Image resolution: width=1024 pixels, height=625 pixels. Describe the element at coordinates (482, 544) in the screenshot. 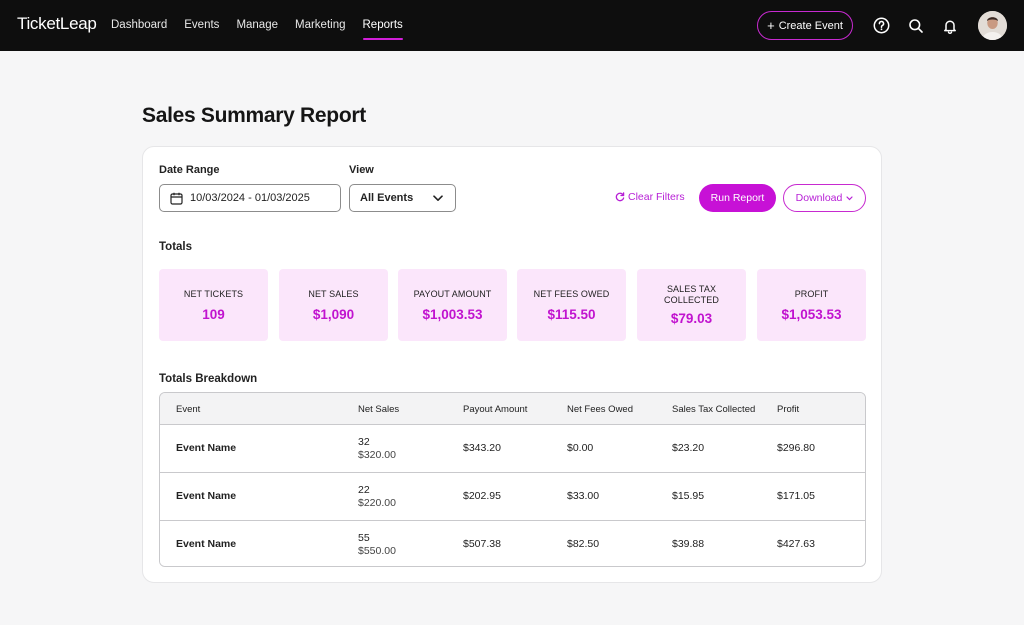

I see `payout-cell: $507.38` at that location.